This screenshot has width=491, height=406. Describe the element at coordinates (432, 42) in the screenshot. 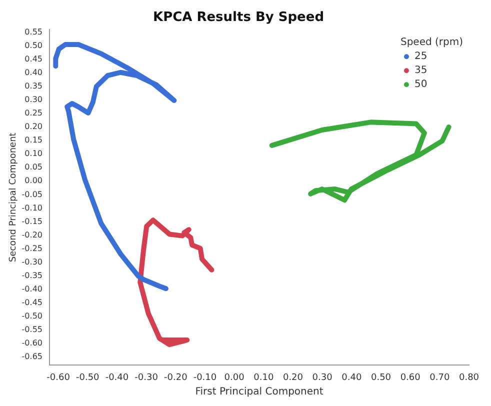

I see `legend-title: Speed (rpm)` at that location.